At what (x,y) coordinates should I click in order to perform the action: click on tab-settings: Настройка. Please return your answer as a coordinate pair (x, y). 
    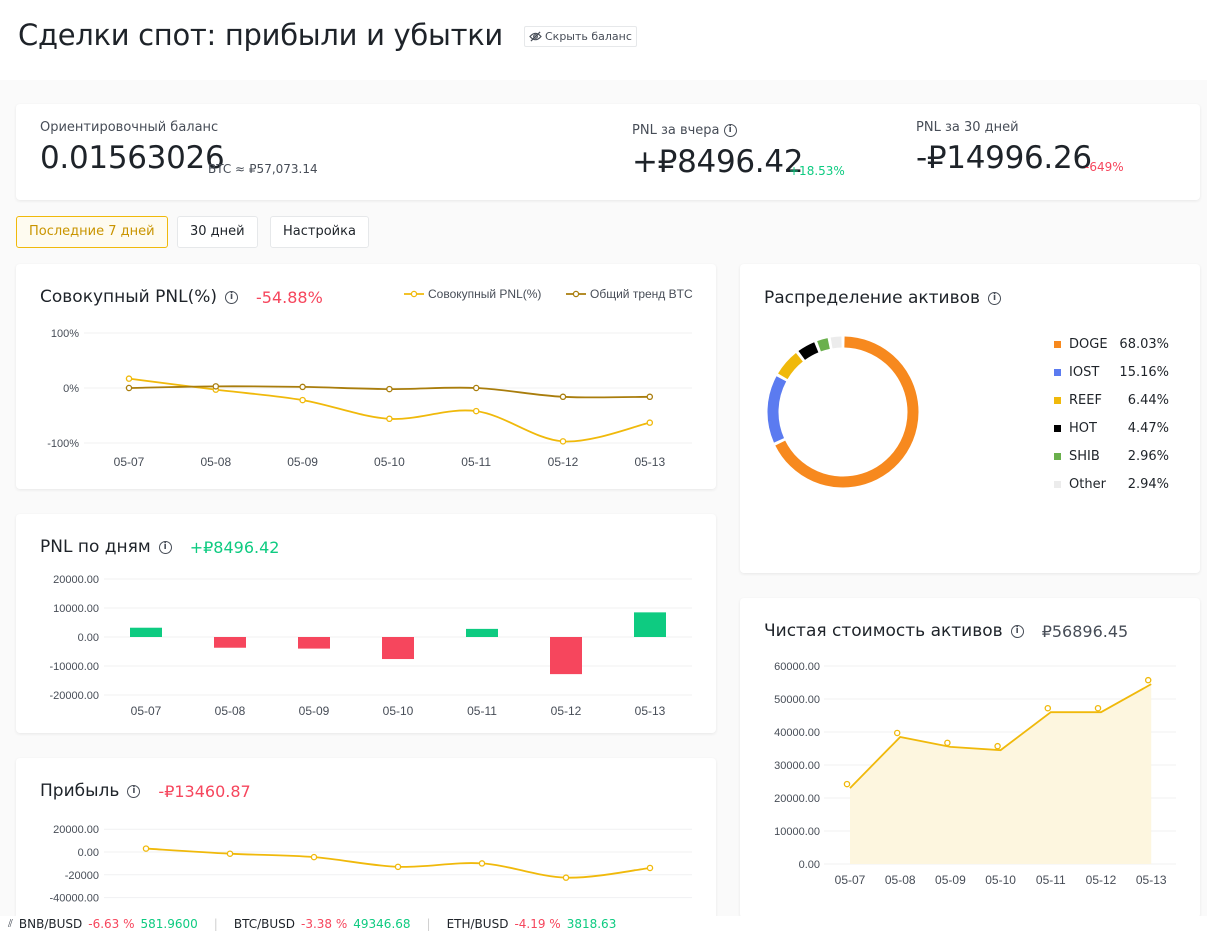
    Looking at the image, I should click on (319, 232).